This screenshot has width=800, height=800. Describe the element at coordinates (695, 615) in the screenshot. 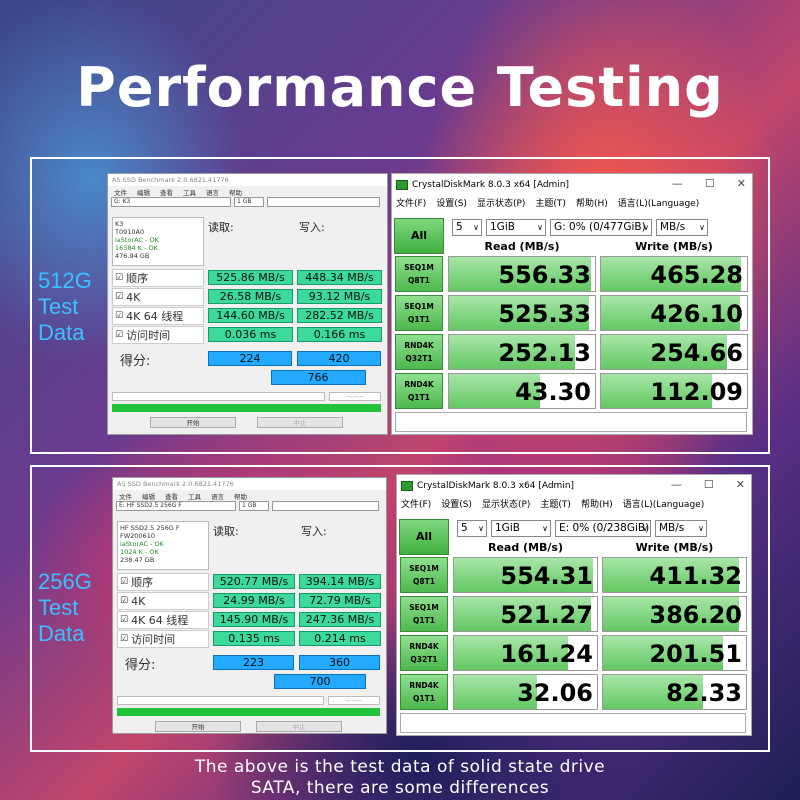

I see `write-value: 386.20` at that location.